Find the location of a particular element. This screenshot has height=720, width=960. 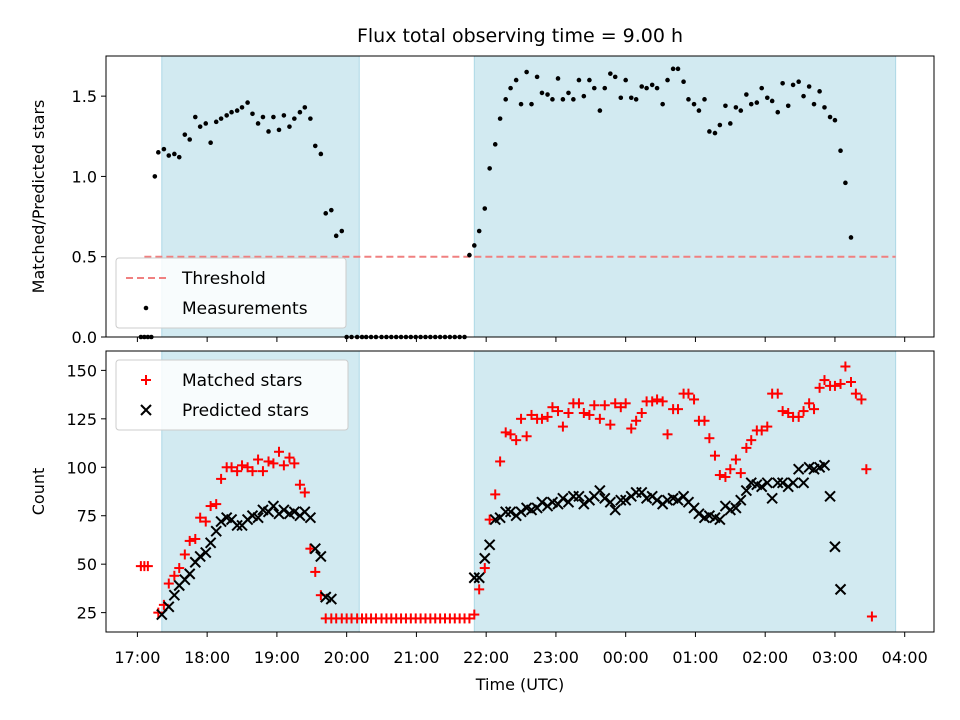

y-axis-label: Matched/Predicted stars is located at coordinates (38, 197).